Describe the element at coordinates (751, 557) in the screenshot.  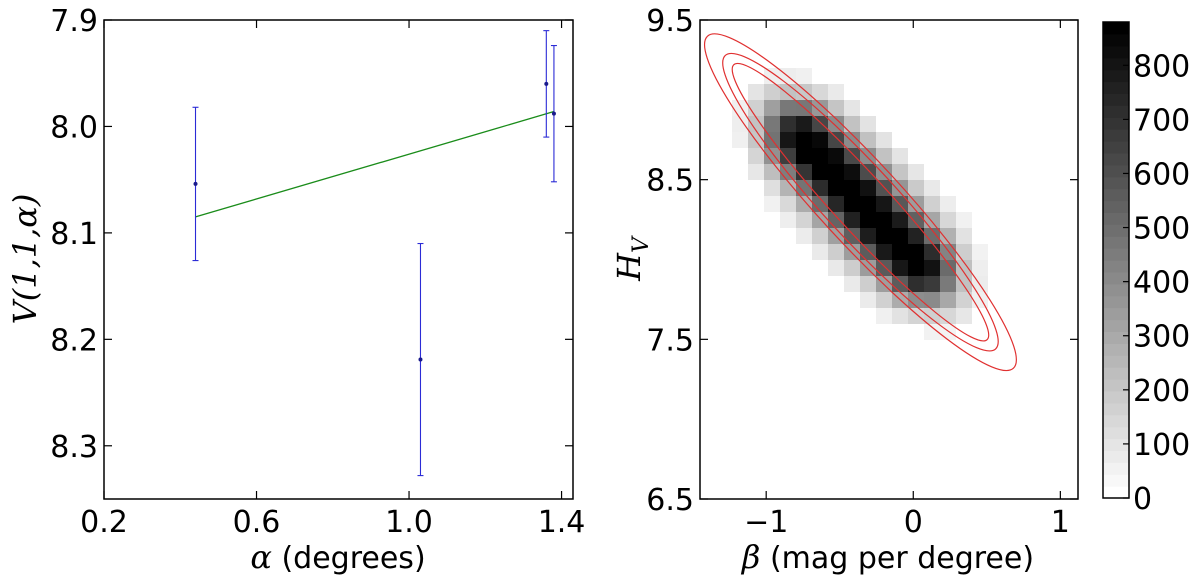
I see `right-x-axis-symbol: β` at that location.